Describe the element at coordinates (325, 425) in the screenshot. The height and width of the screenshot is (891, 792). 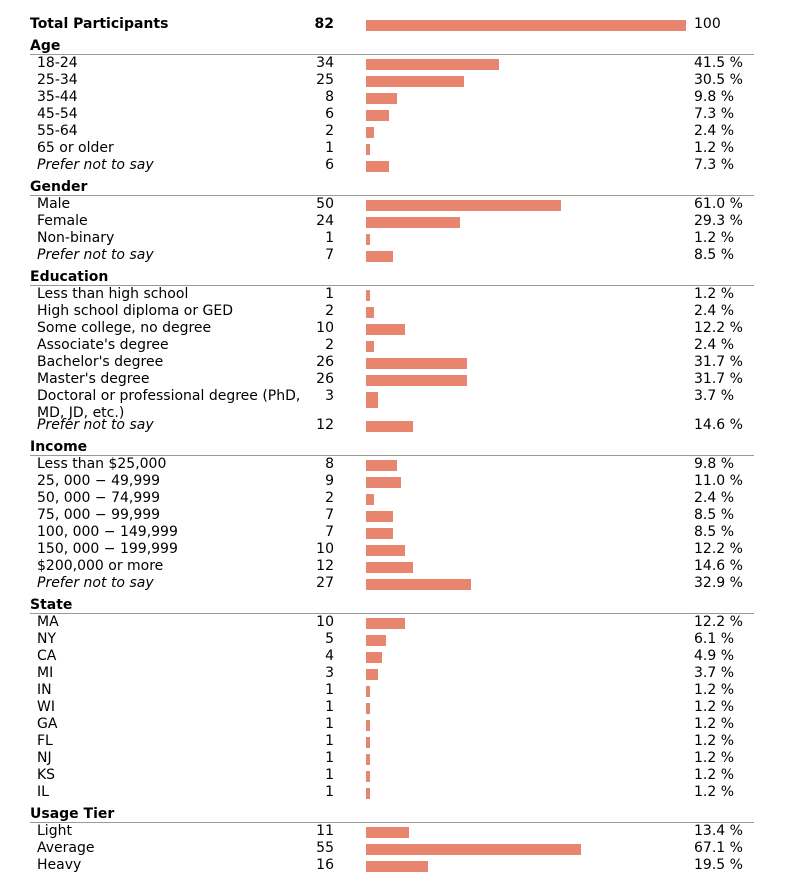
I see `row-count: 12` at that location.